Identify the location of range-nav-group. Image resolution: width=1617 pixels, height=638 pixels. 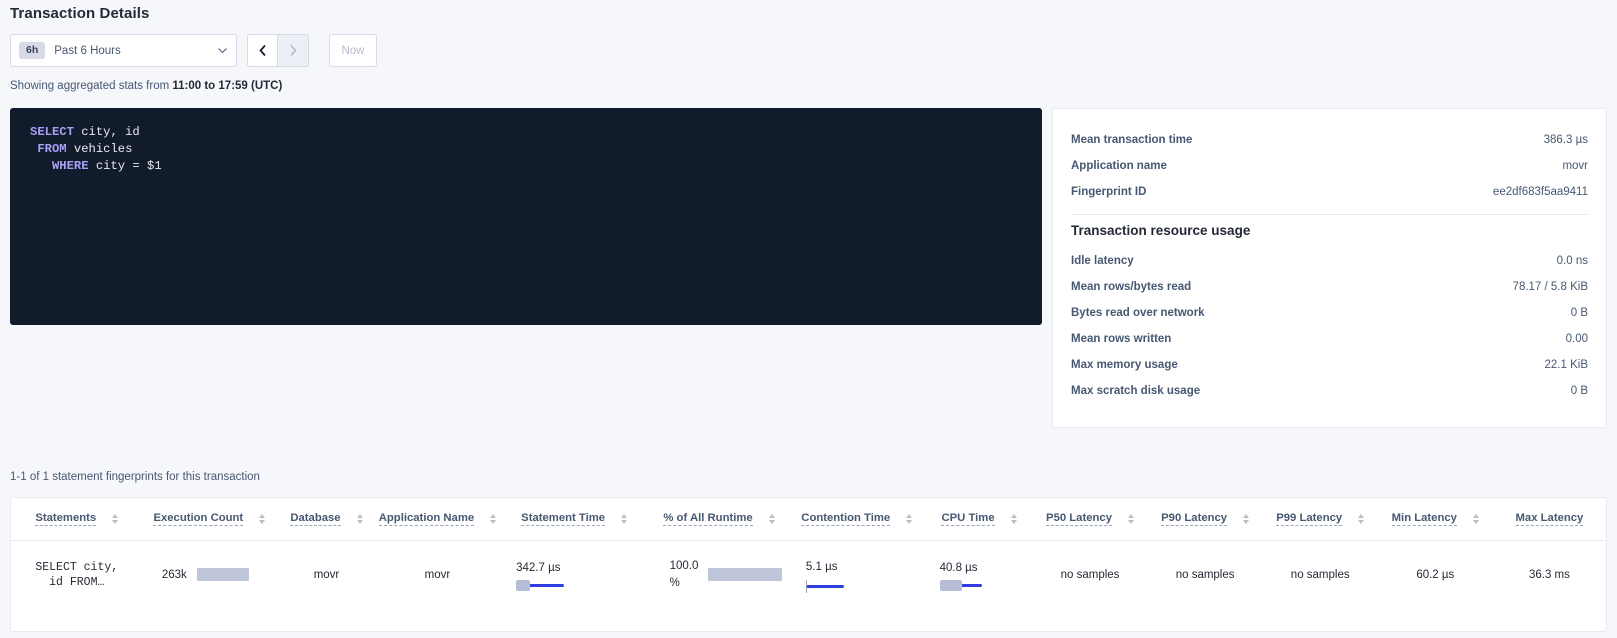
(278, 50).